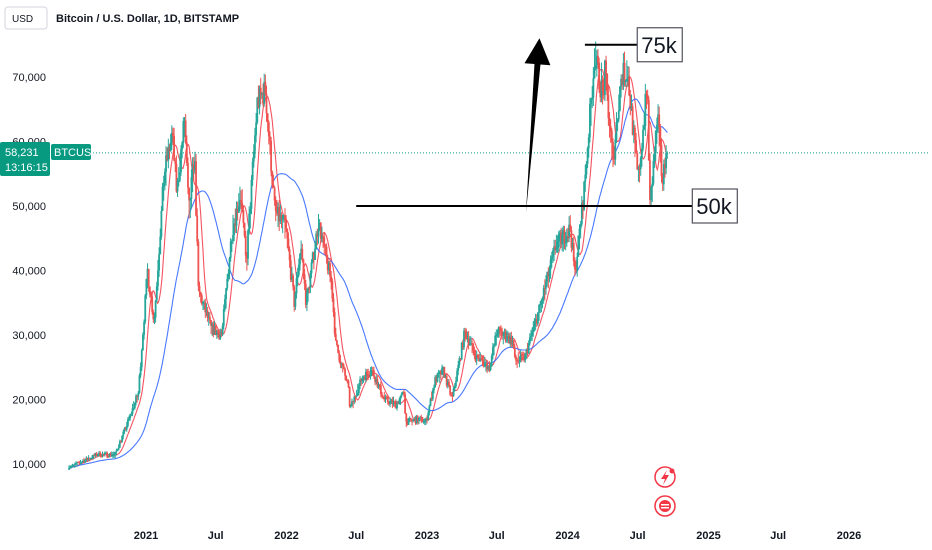 Image resolution: width=932 pixels, height=550 pixels. I want to click on currency-button, so click(26, 18).